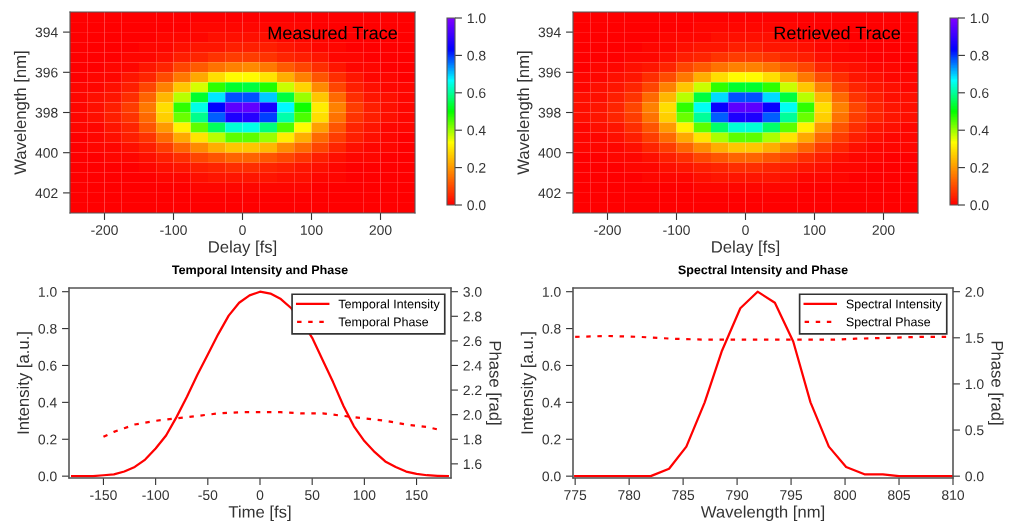 This screenshot has width=1013, height=529. I want to click on x-axis-title: Time [fs], so click(259, 513).